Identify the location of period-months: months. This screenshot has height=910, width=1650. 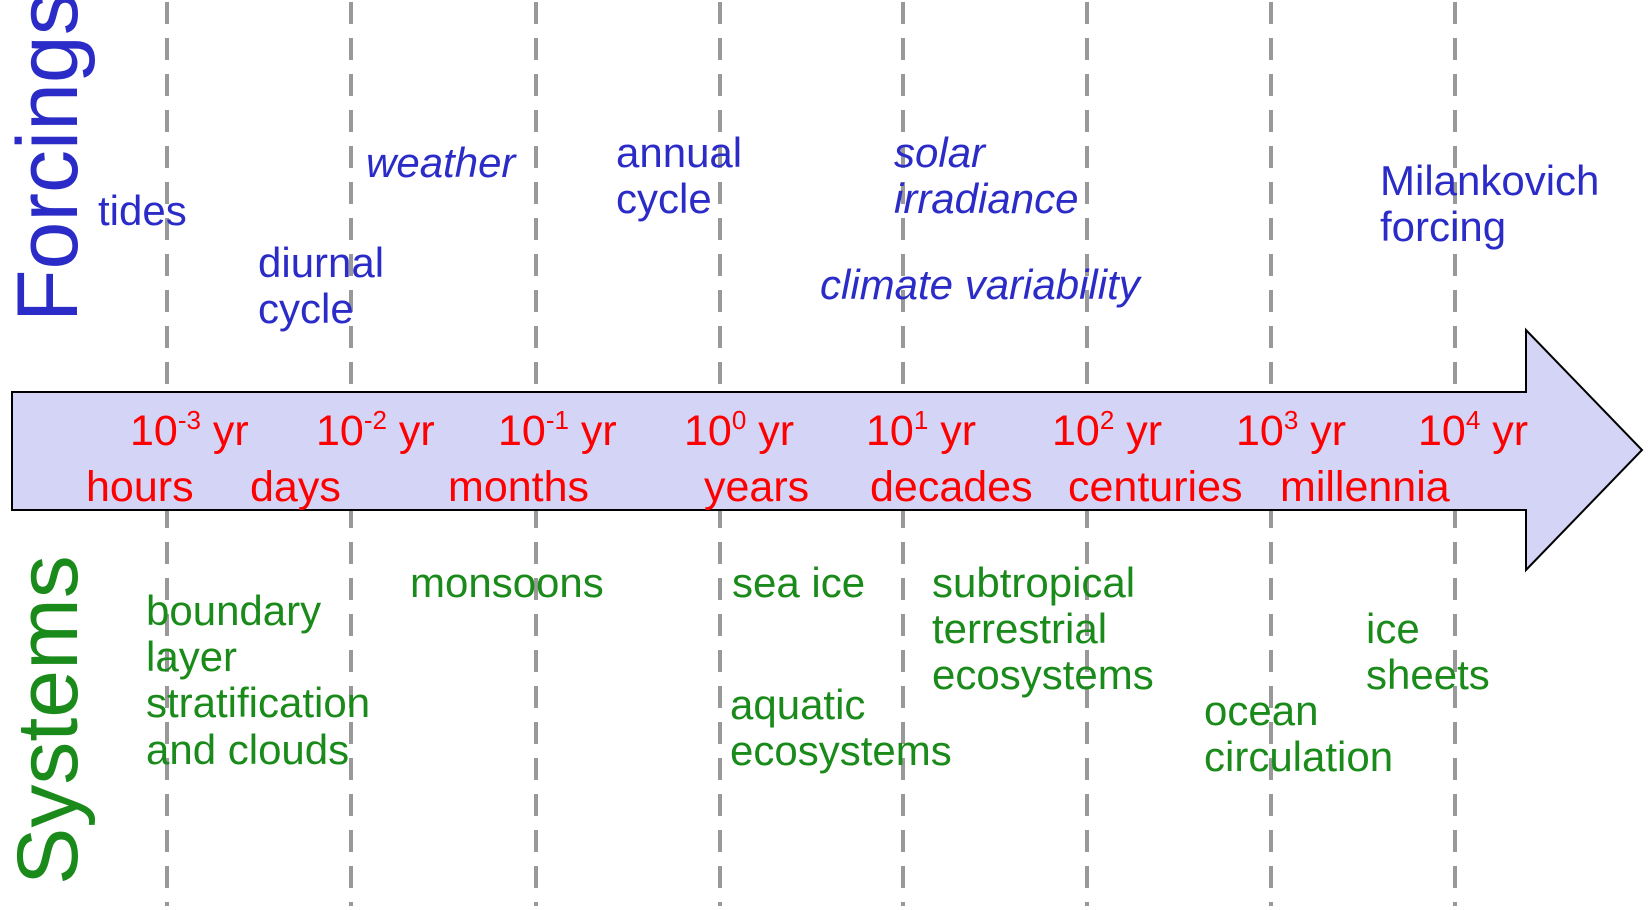
(519, 487).